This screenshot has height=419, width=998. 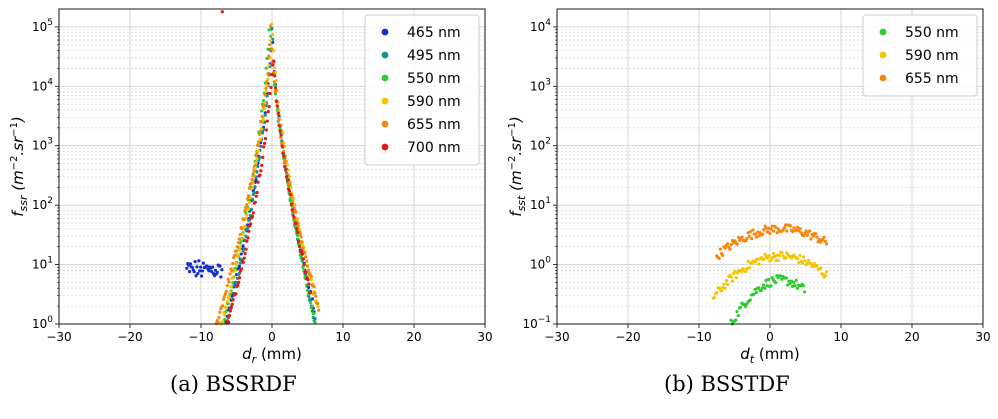 What do you see at coordinates (698, 337) in the screenshot?
I see `x-tick-label: −10` at bounding box center [698, 337].